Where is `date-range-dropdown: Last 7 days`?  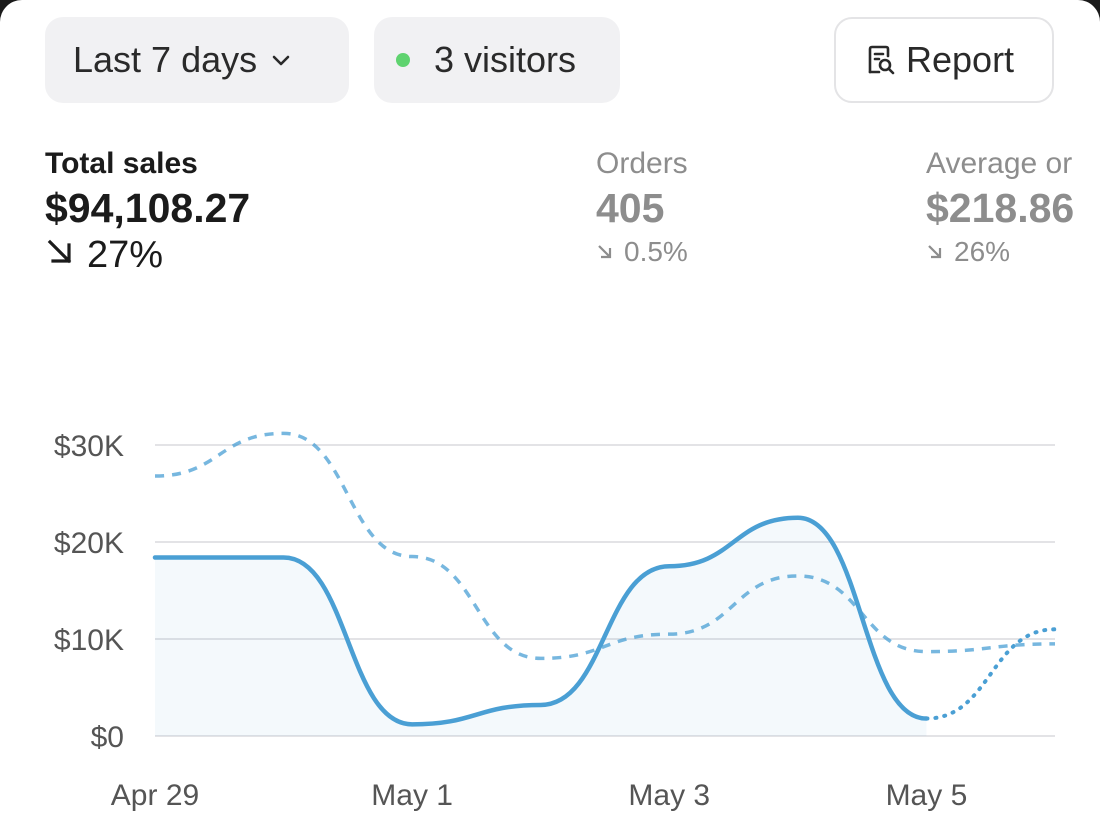 date-range-dropdown: Last 7 days is located at coordinates (197, 60).